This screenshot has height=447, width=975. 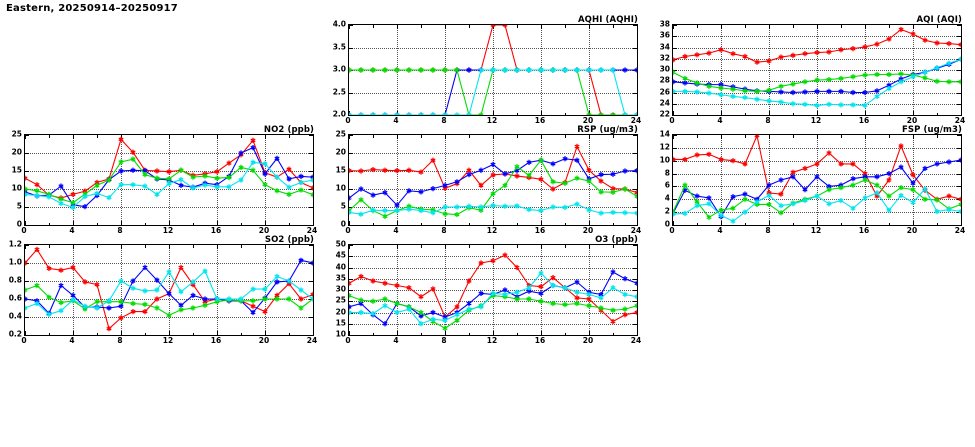 I want to click on x-axis-tick-label: 20, so click(x=912, y=230).